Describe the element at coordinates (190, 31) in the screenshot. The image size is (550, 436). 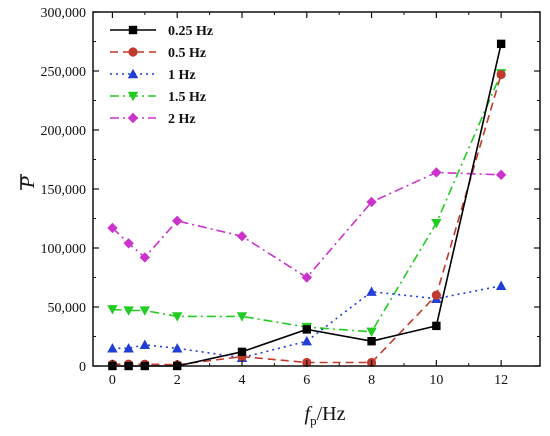
I see `legend-label-0: 0.25 Hz` at that location.